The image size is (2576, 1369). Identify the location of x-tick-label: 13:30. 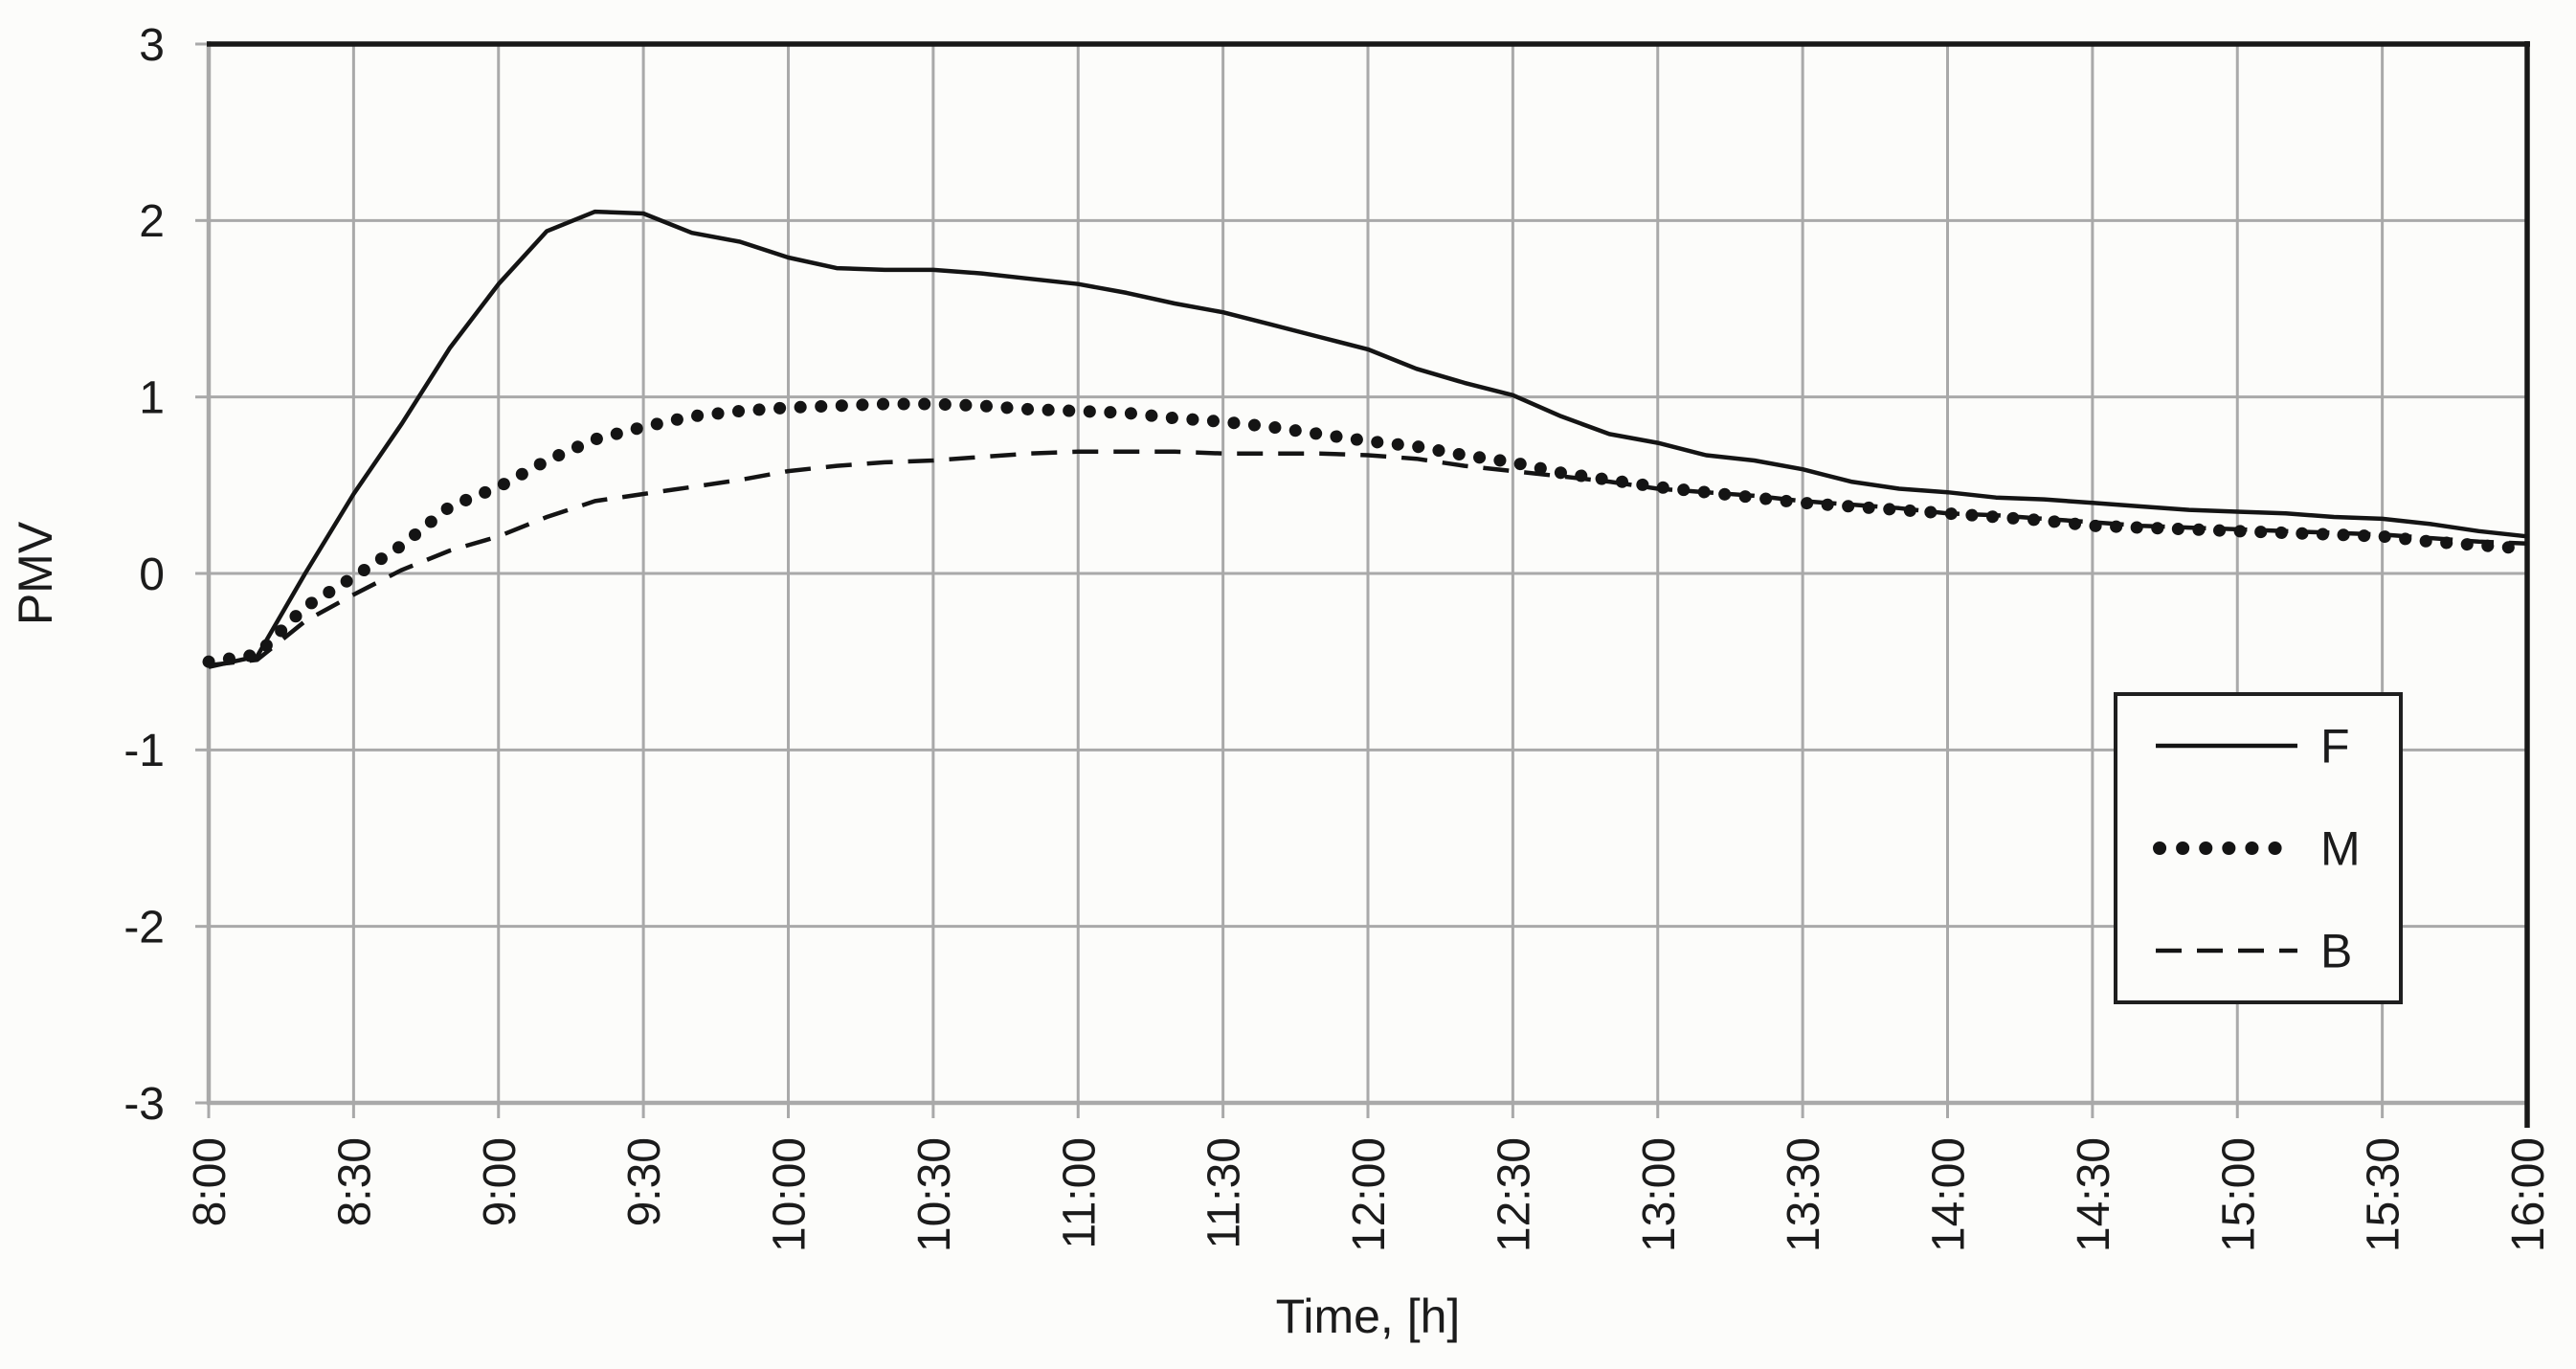
(1804, 1194).